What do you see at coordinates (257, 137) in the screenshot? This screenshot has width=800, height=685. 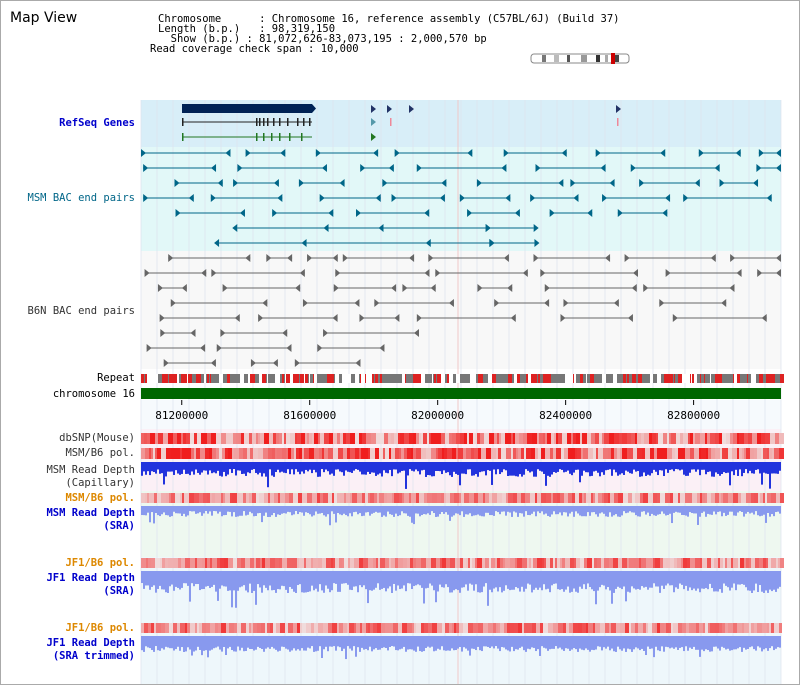 I see `refseq-exon` at bounding box center [257, 137].